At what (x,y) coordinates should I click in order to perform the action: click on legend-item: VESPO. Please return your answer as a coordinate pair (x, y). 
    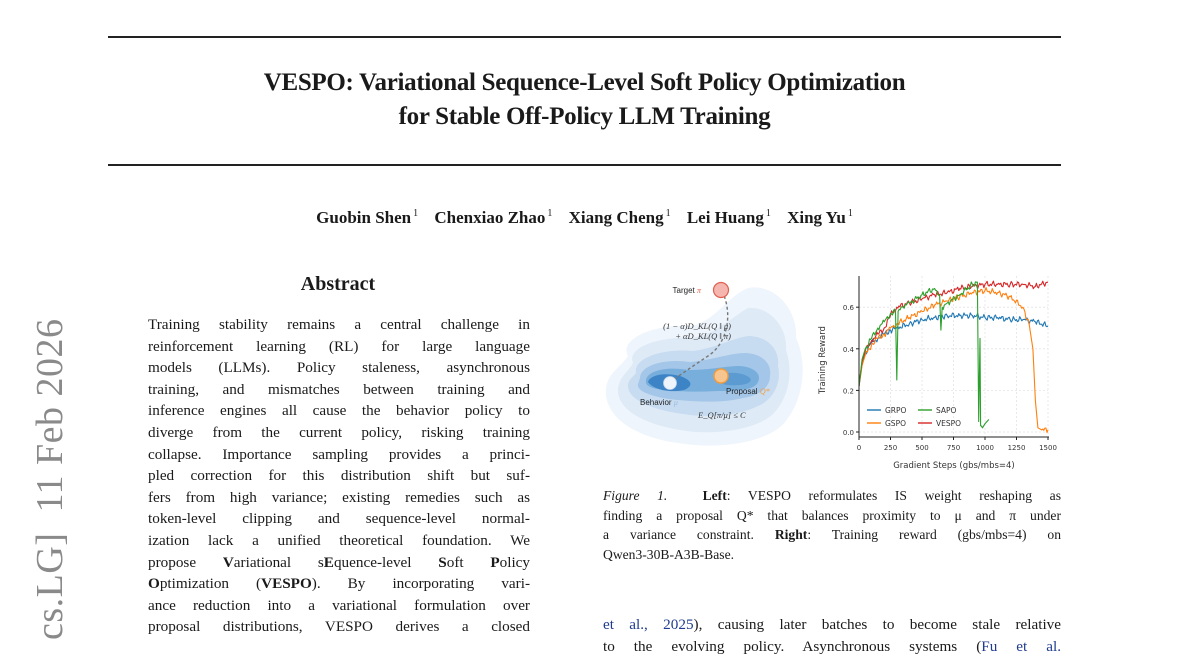
    Looking at the image, I should click on (948, 423).